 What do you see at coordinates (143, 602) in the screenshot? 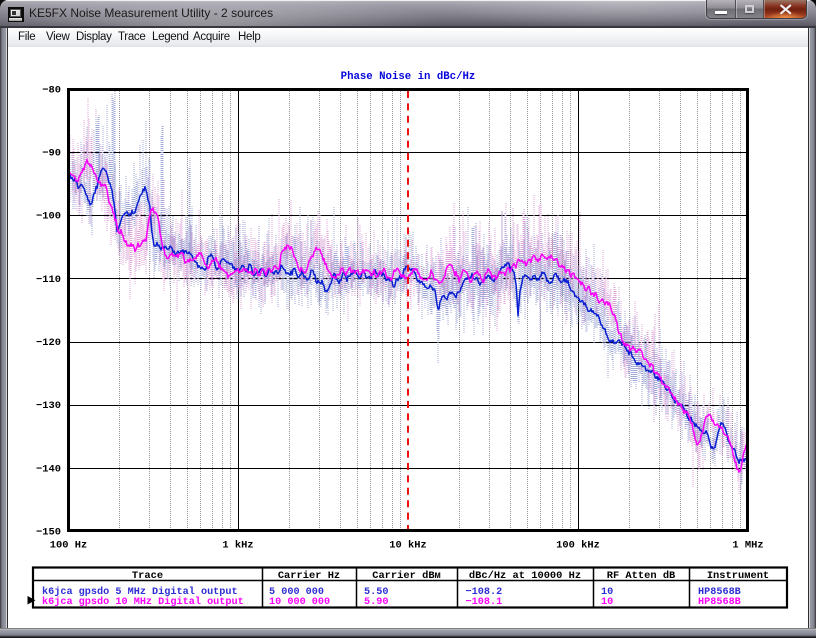
I see `svg-text:k6jca gpsdo 10 MHz Digital out: k6jca gpsdo 10 MHz Digital output` at bounding box center [143, 602].